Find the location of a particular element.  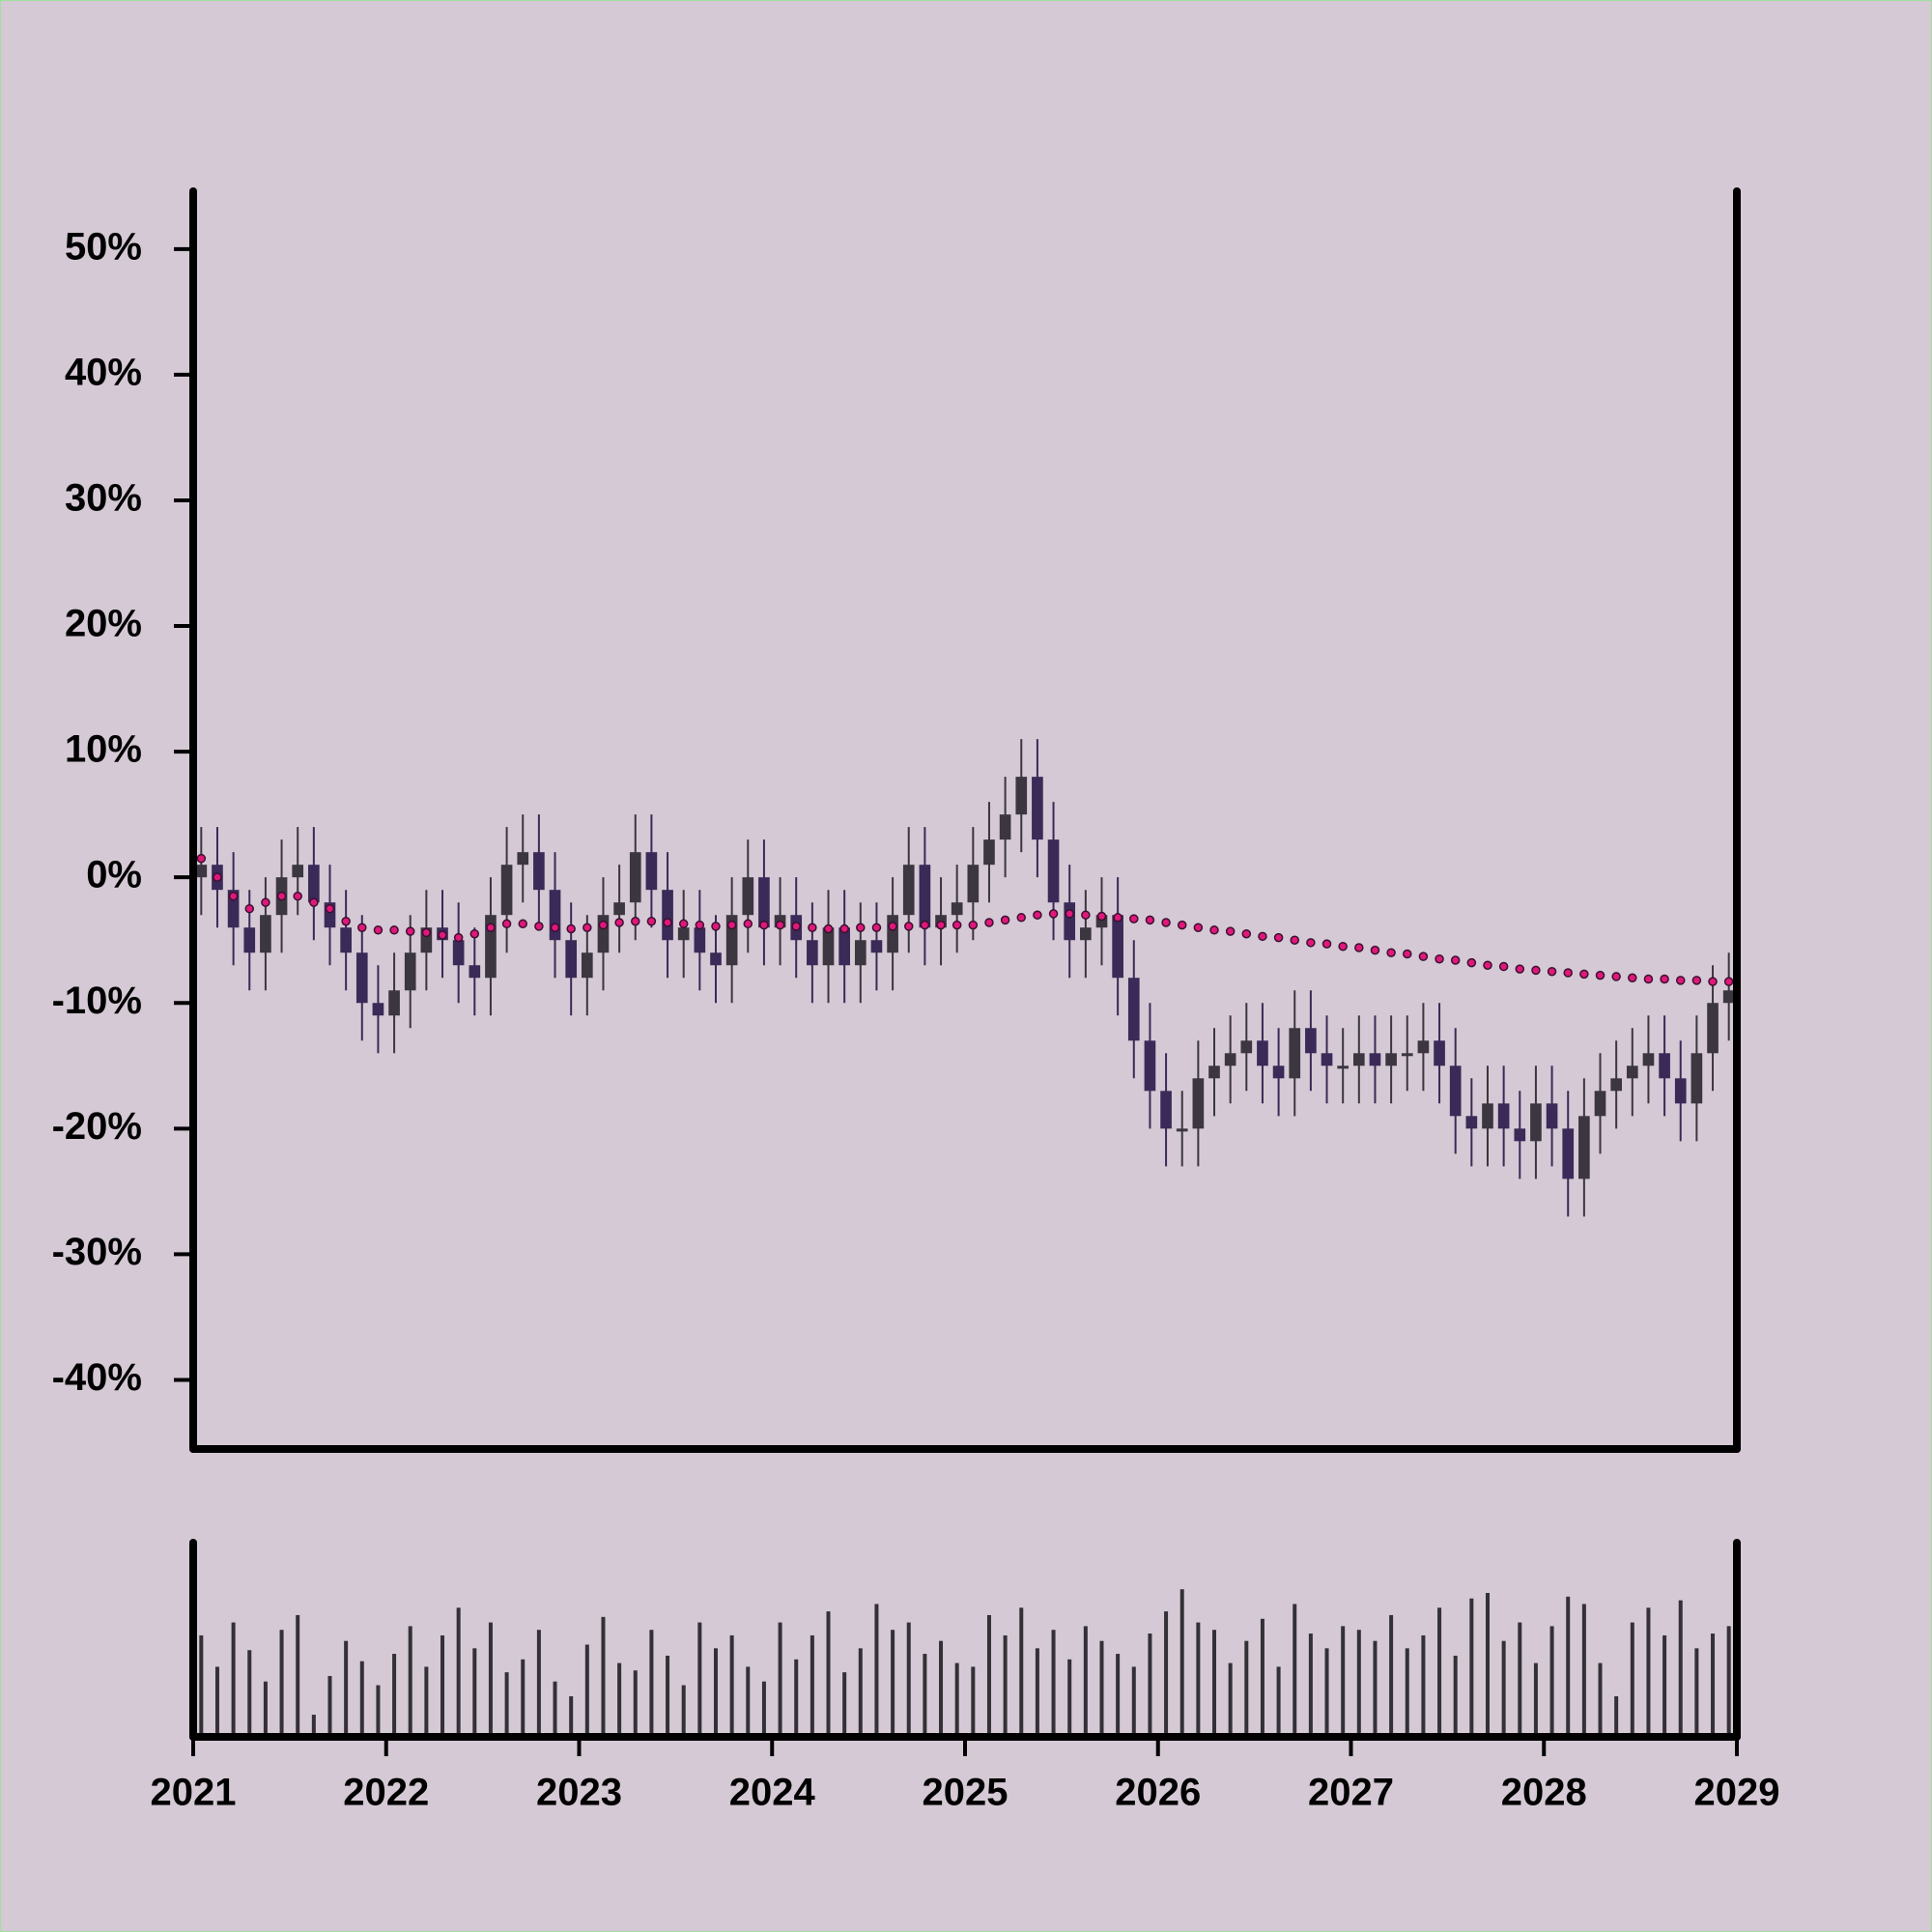

x-tick-label: 2029 is located at coordinates (1737, 1793).